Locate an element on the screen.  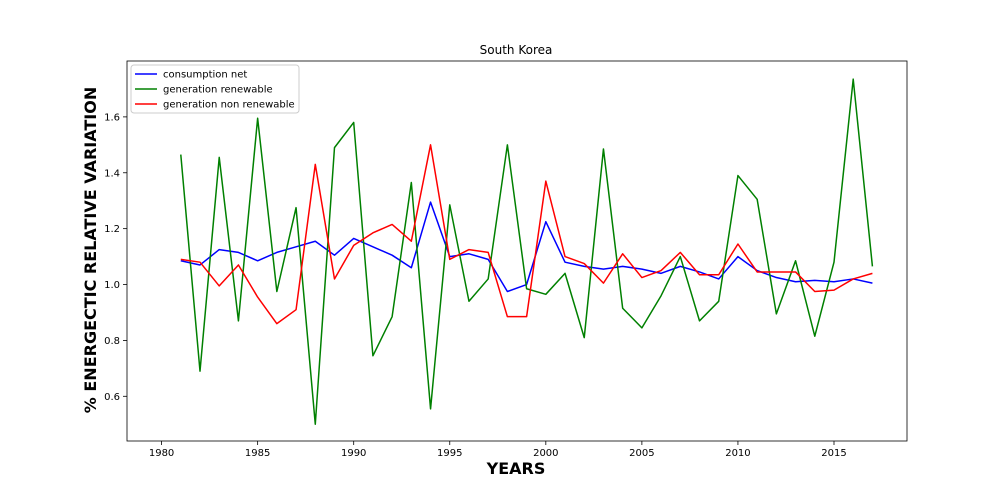
y-tick-label: 1.2 is located at coordinates (112, 229).